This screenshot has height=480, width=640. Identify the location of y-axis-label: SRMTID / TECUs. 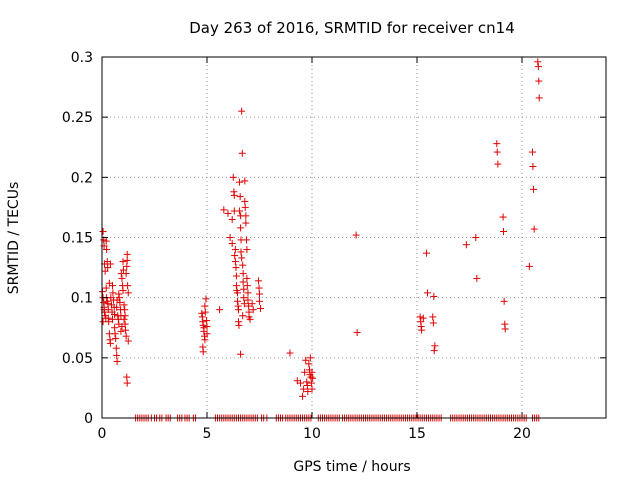
(14, 238).